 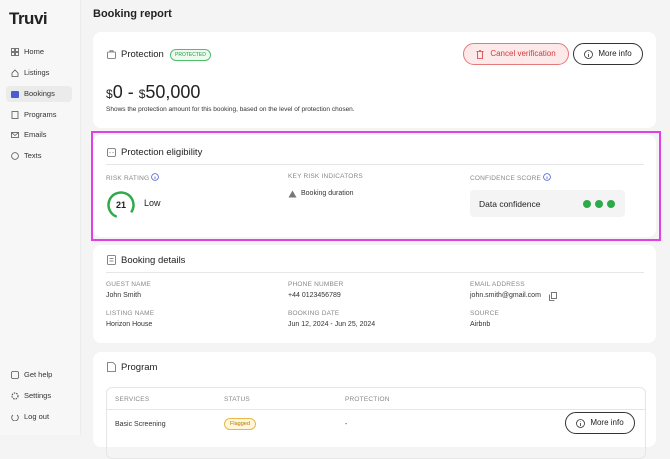 I want to click on risk-level: Low, so click(x=152, y=203).